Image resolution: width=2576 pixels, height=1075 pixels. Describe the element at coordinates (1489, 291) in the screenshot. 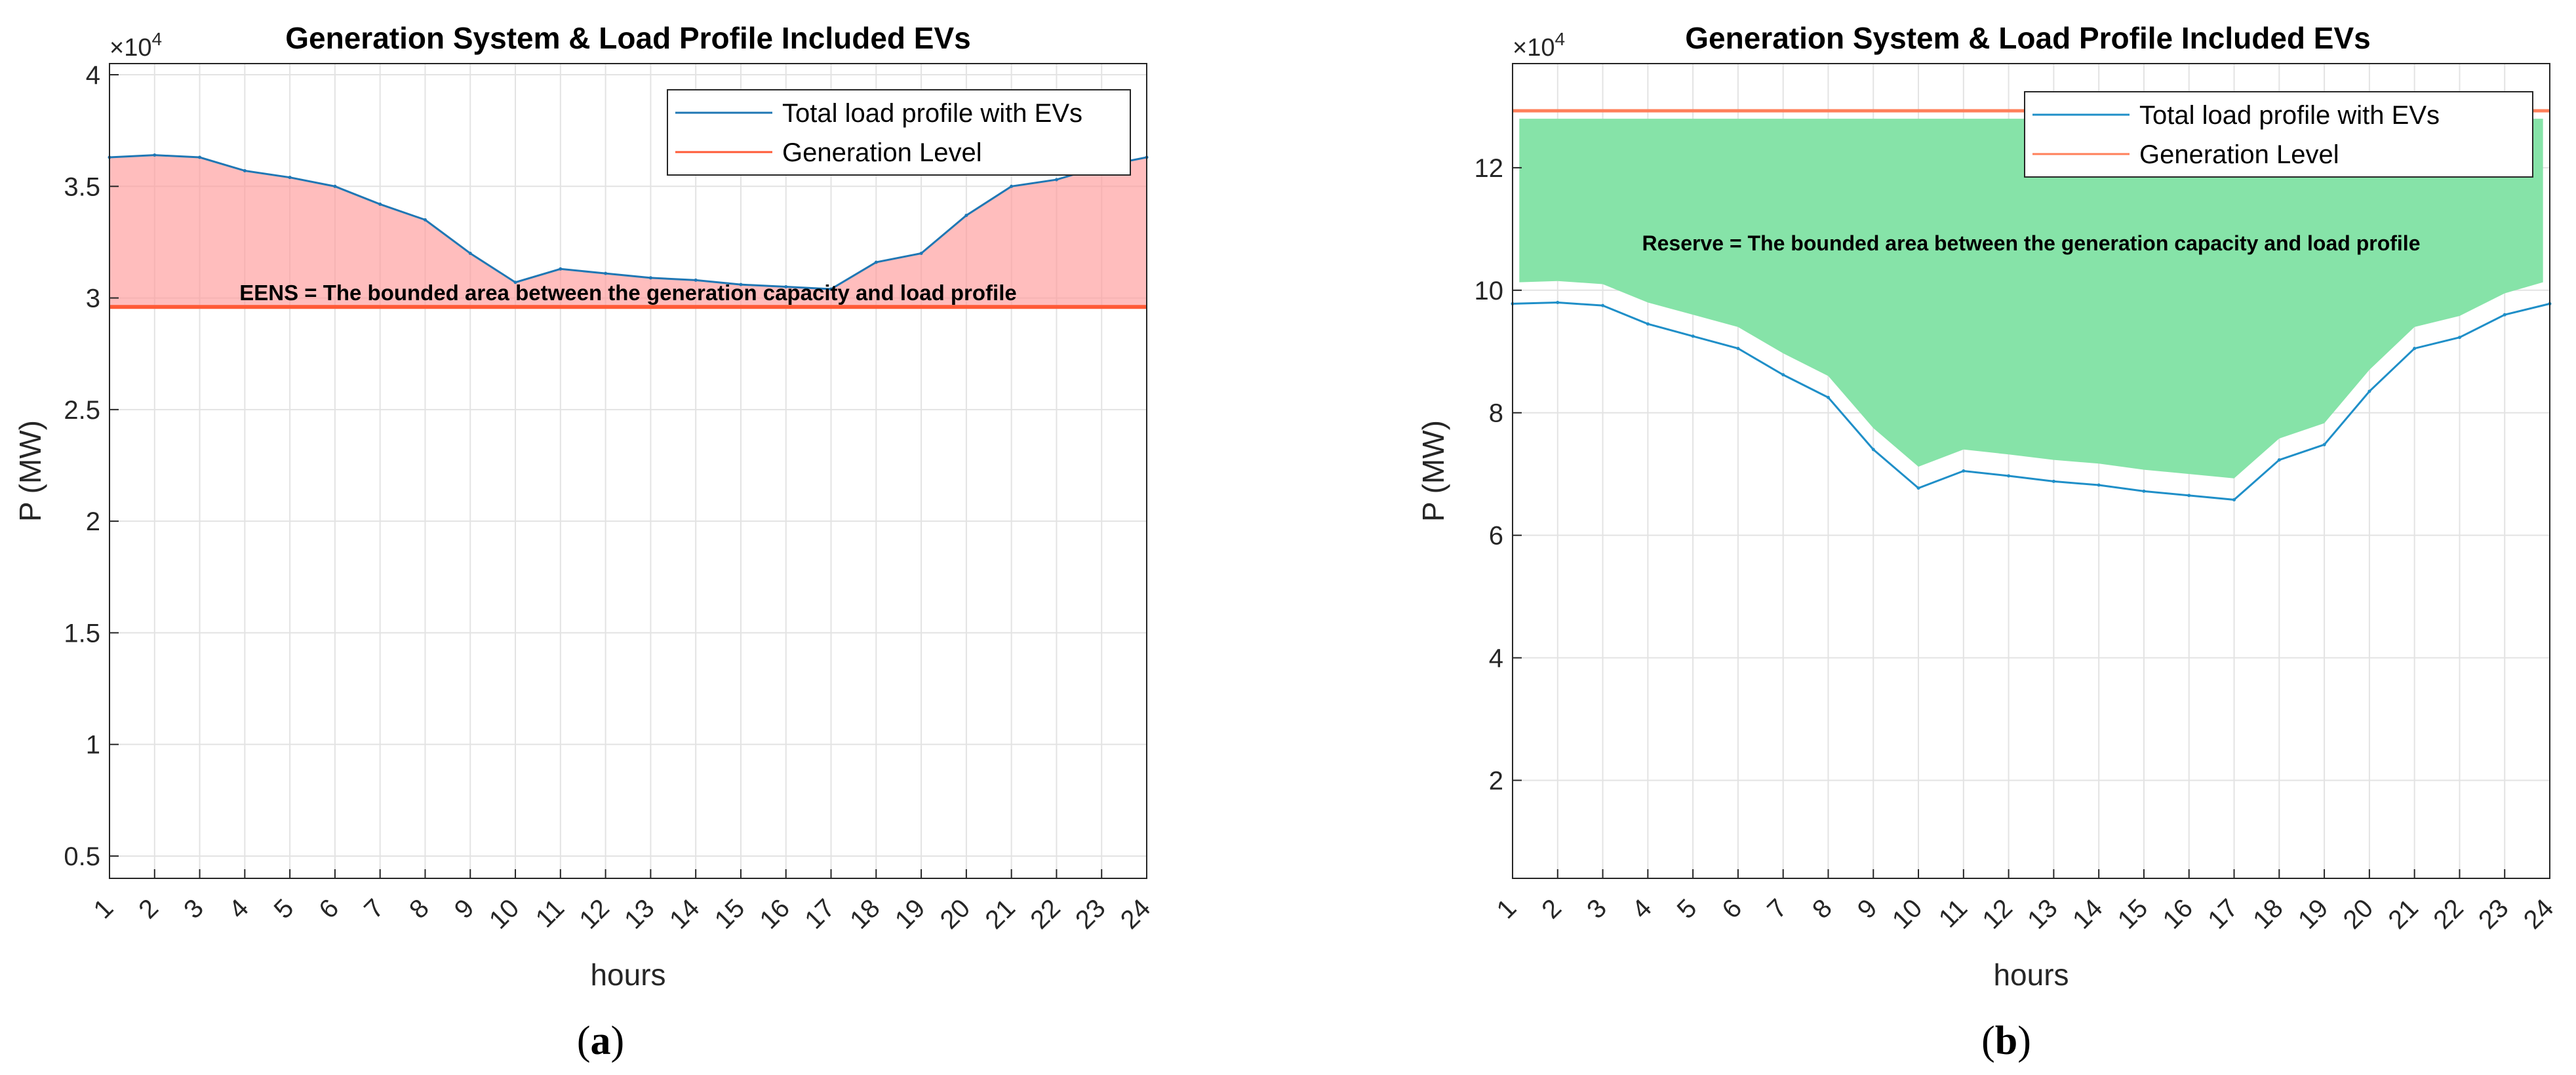

I see `y-tick-label: 10` at that location.